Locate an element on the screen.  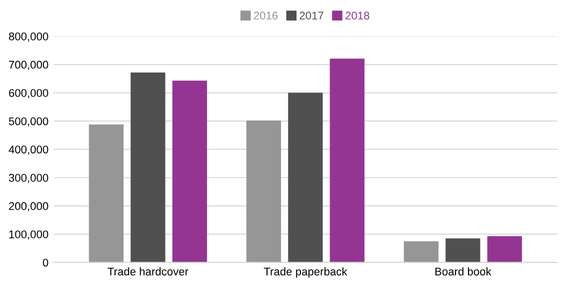
x-tick-label: Trade paperback is located at coordinates (306, 272).